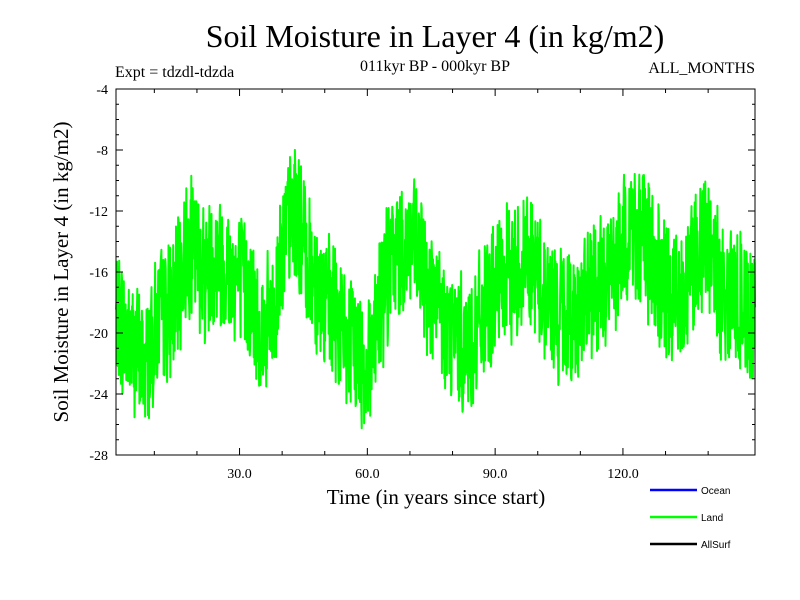 The width and height of the screenshot is (800, 600). I want to click on legend: Ocean Land AllSurf, so click(690, 518).